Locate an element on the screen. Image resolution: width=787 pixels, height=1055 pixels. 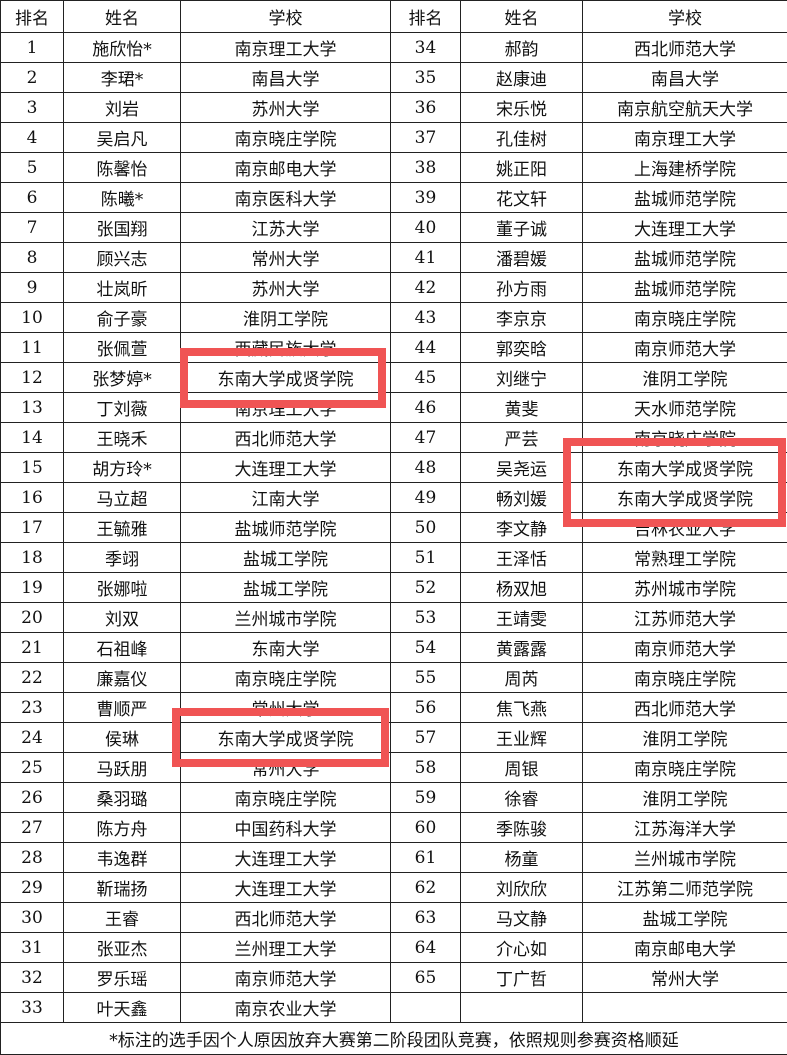
rank-cell: 58 is located at coordinates (426, 768).